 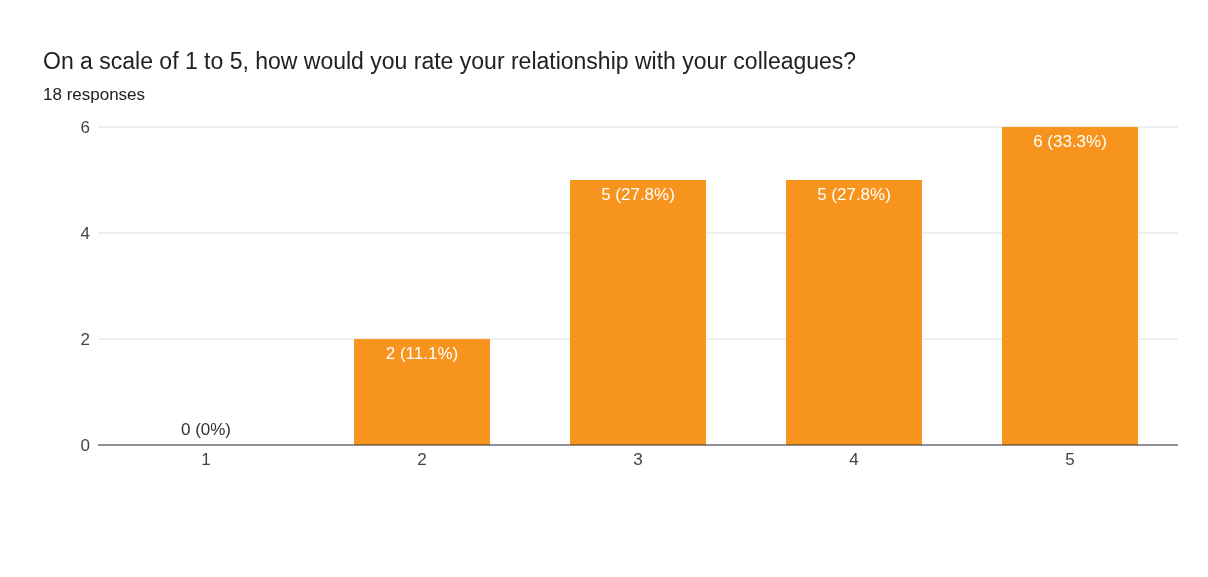 I want to click on chart-subtitle: 18 responses, so click(x=95, y=95).